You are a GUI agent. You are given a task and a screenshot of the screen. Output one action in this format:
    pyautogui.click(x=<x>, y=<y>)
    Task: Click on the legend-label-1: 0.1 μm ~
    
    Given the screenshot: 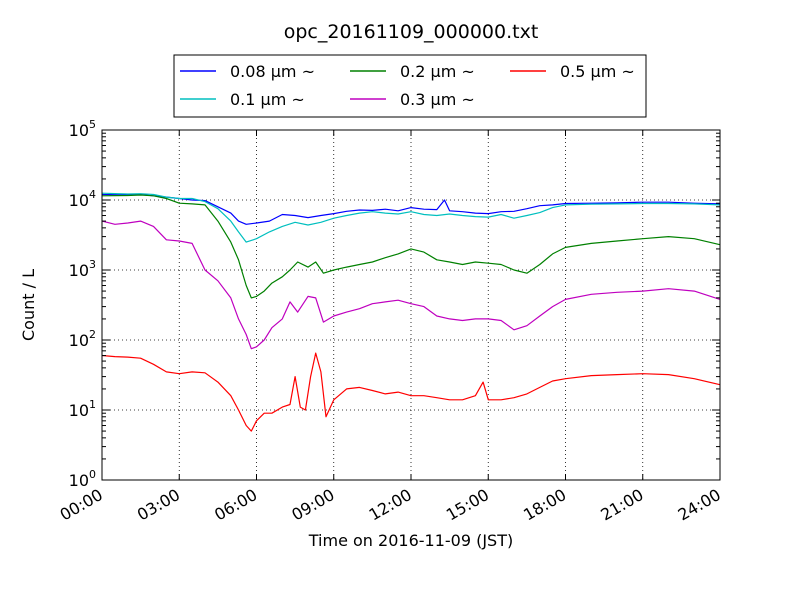 What is the action you would take?
    pyautogui.click(x=267, y=99)
    